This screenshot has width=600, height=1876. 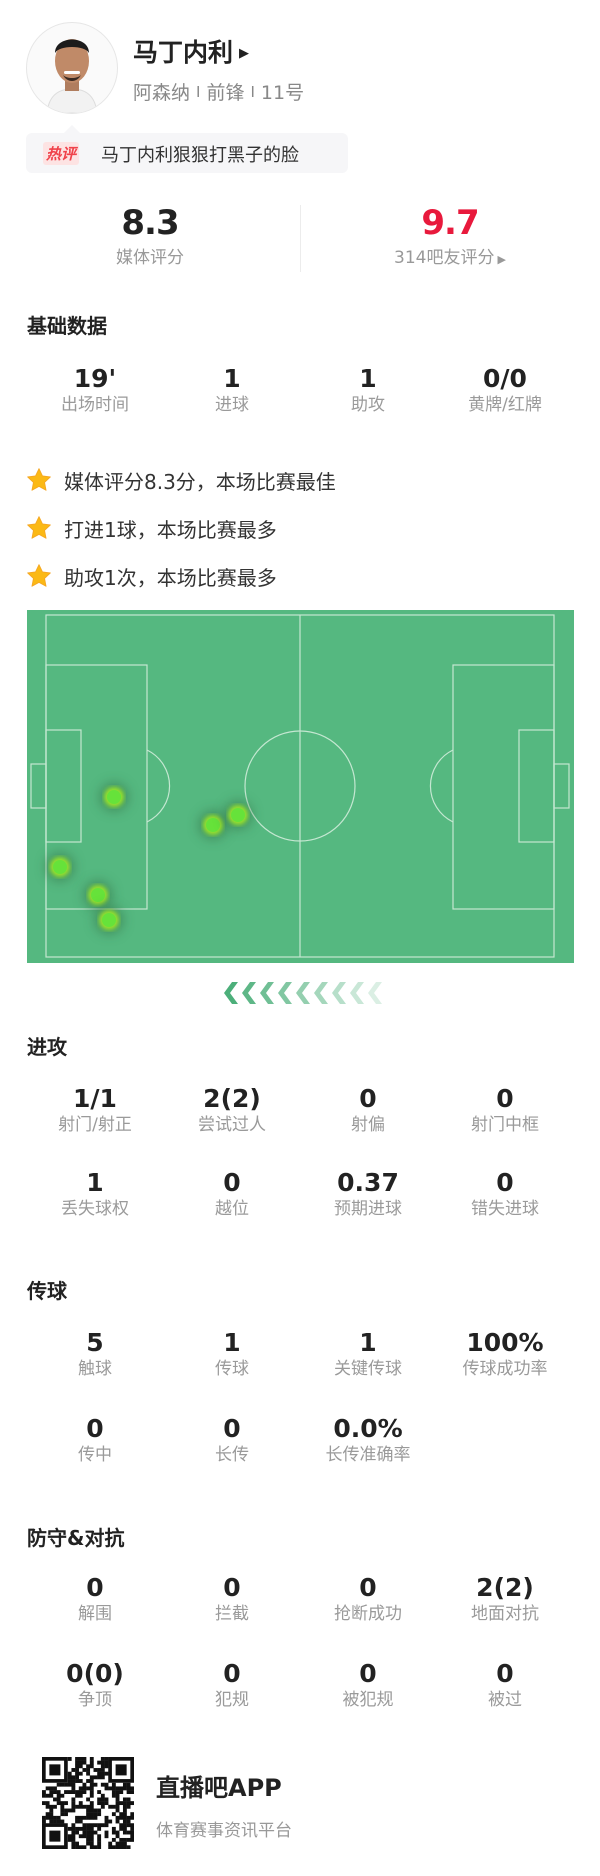 I want to click on stat-attack: 0 错失进球, so click(x=505, y=1194).